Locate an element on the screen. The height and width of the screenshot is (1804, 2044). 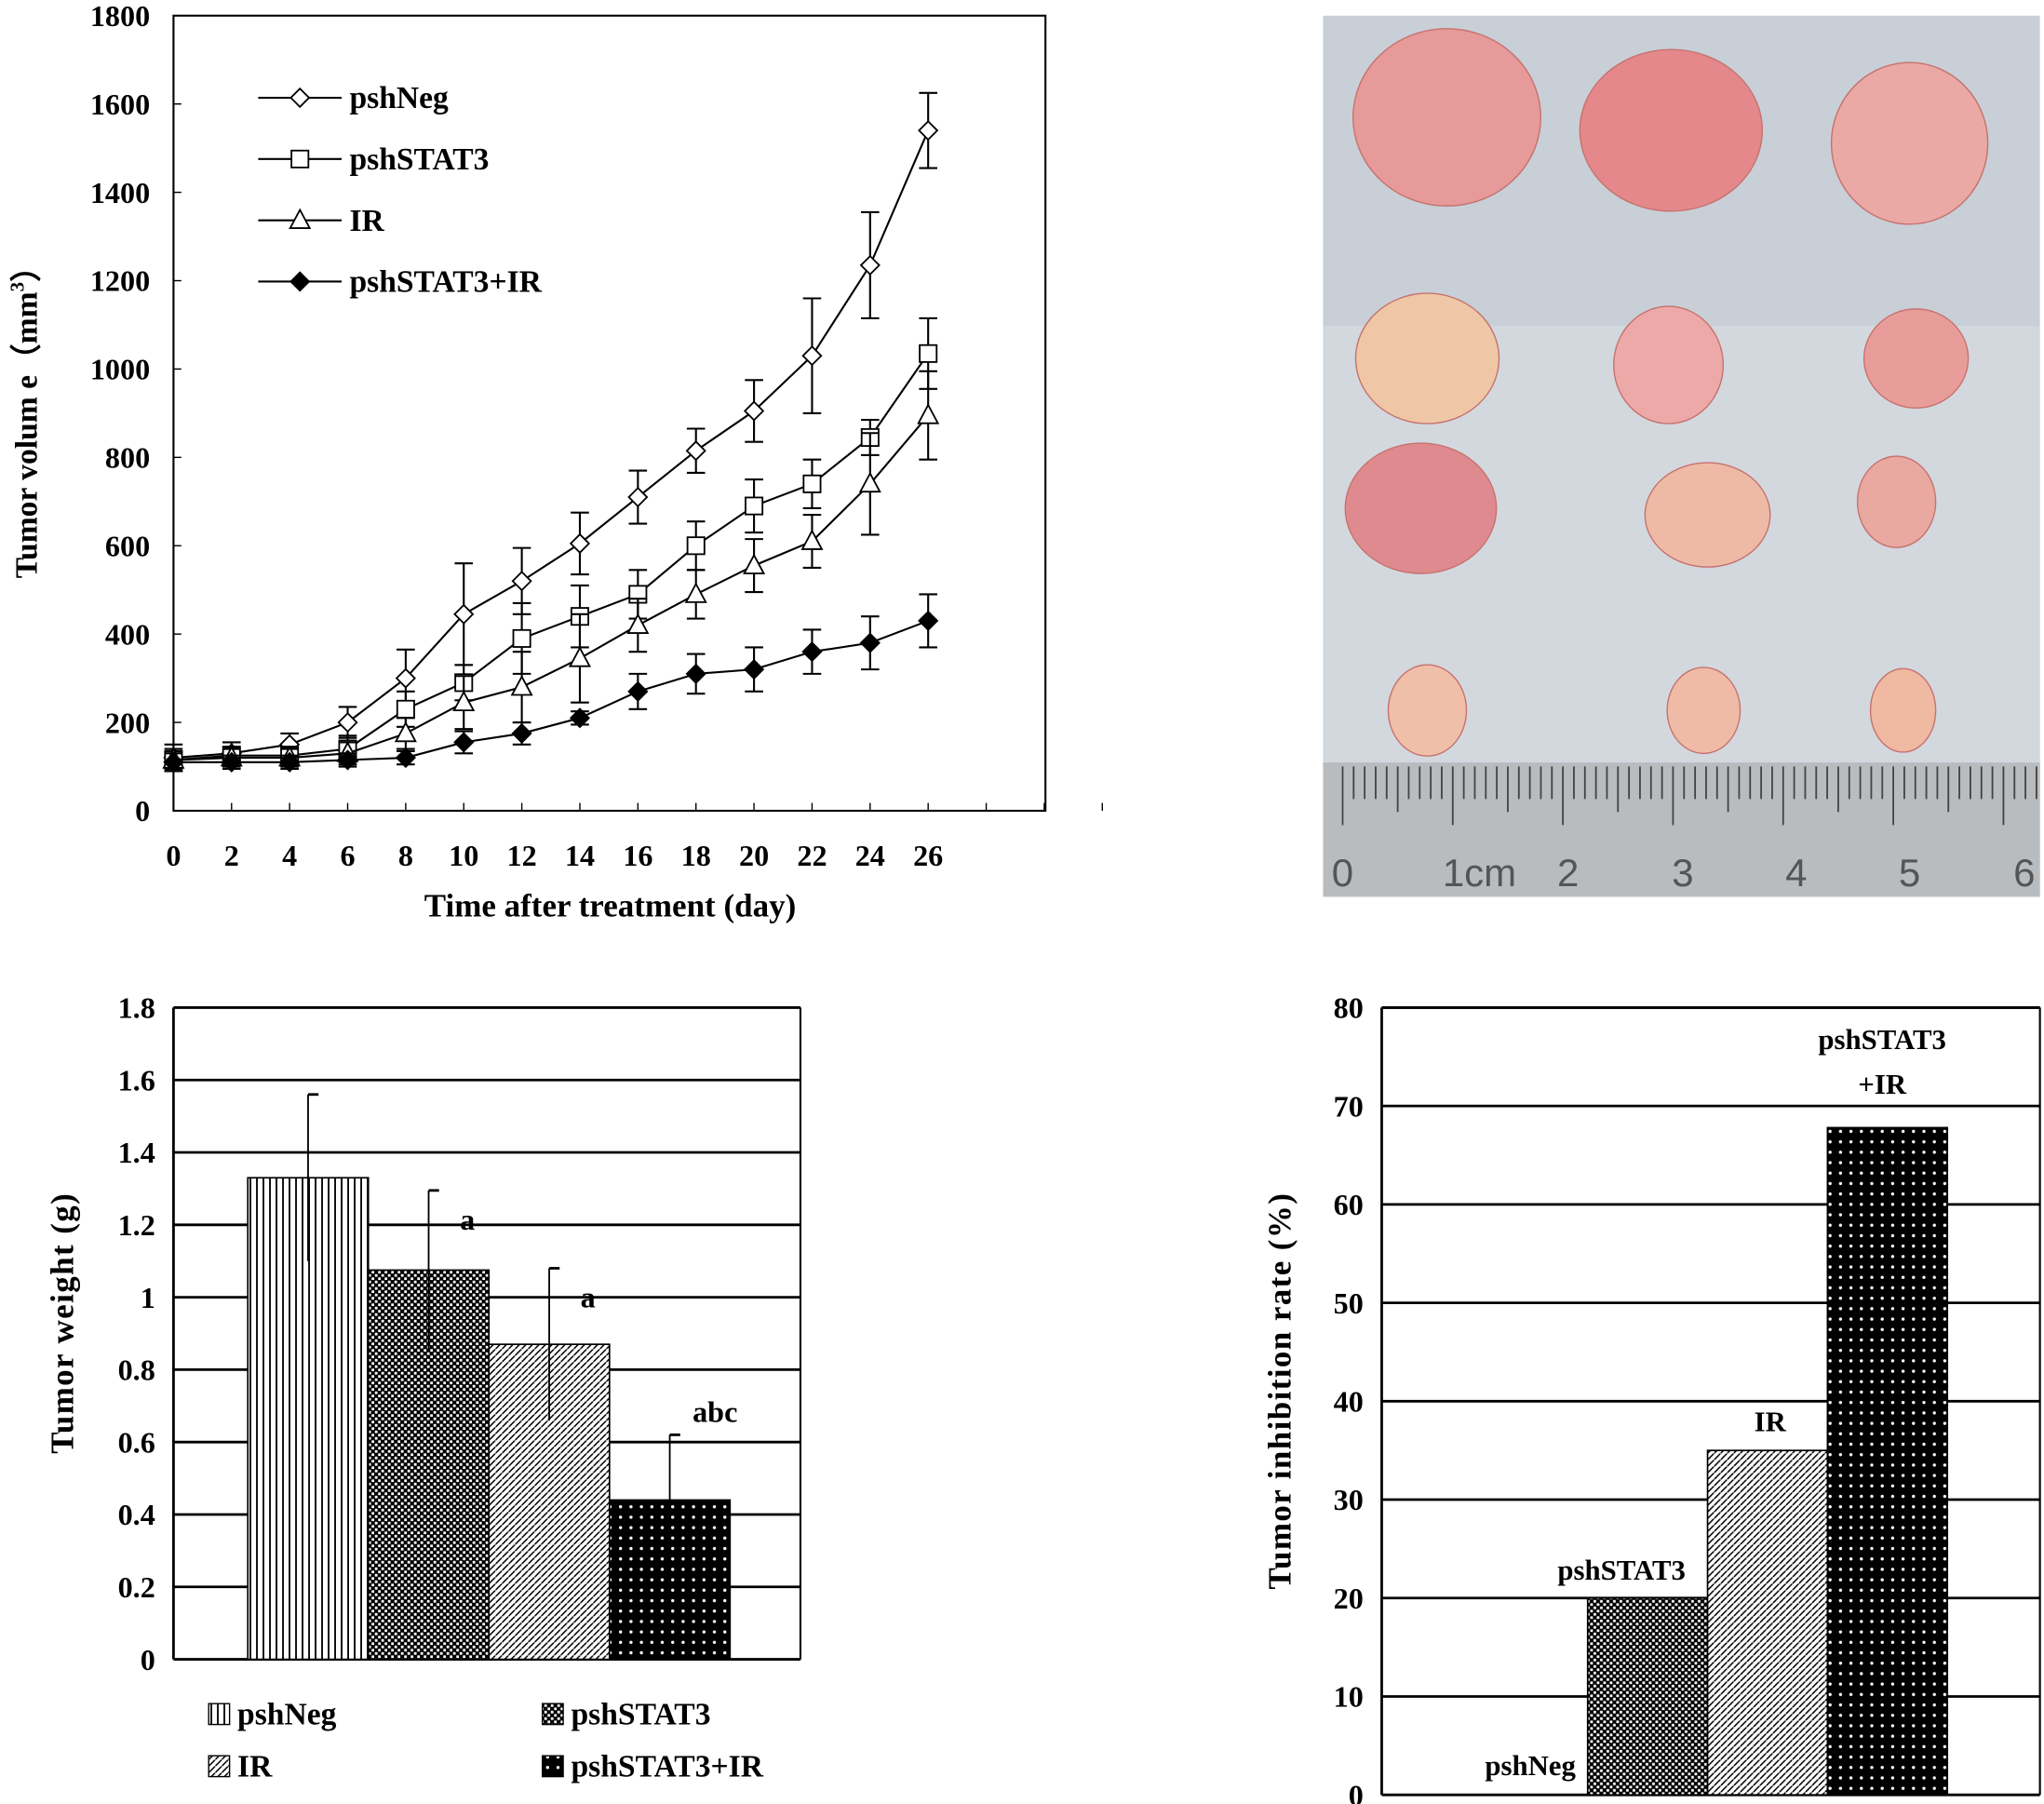
significance-label: abc is located at coordinates (715, 1411).